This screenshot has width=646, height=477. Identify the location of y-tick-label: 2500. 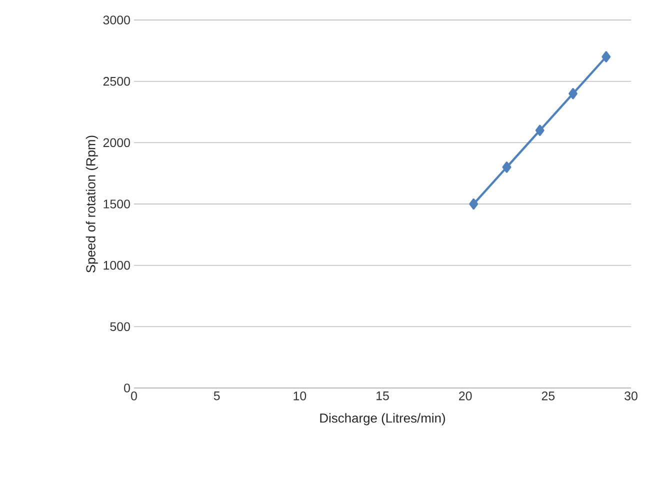
(116, 81).